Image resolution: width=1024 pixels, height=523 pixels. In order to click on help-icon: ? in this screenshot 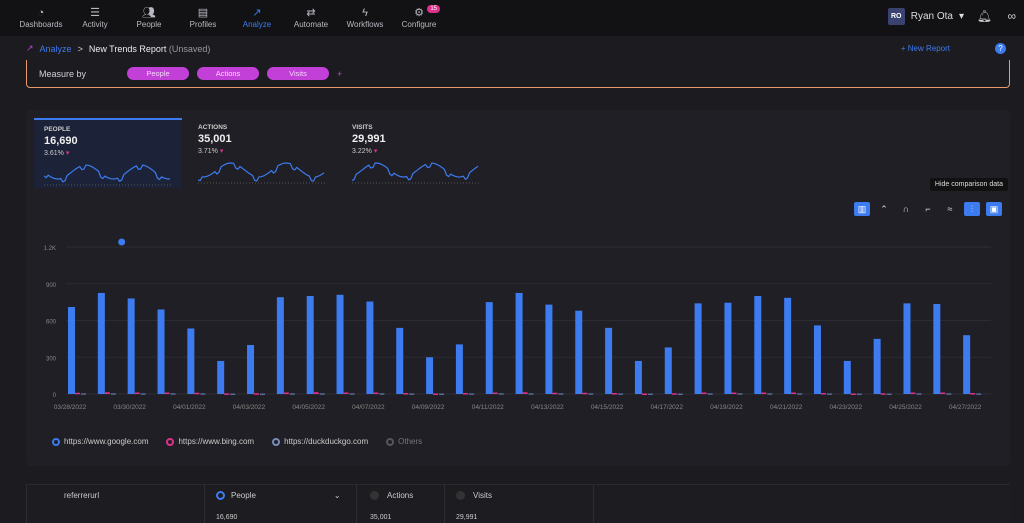, I will do `click(1000, 48)`.